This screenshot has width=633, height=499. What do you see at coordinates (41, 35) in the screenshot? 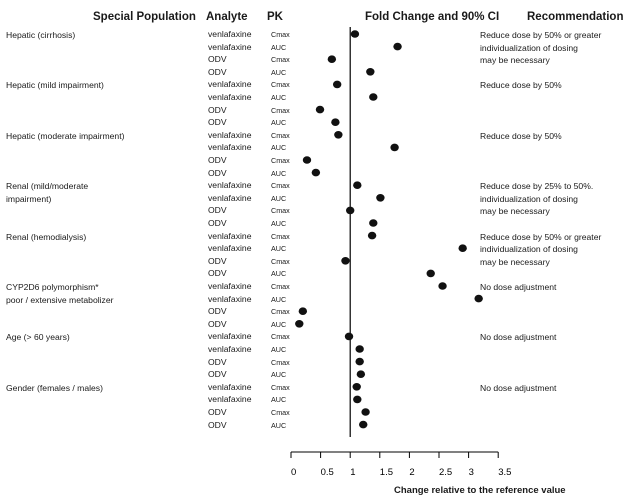
I see `population-label: Hepatic (cirrhosis)` at bounding box center [41, 35].